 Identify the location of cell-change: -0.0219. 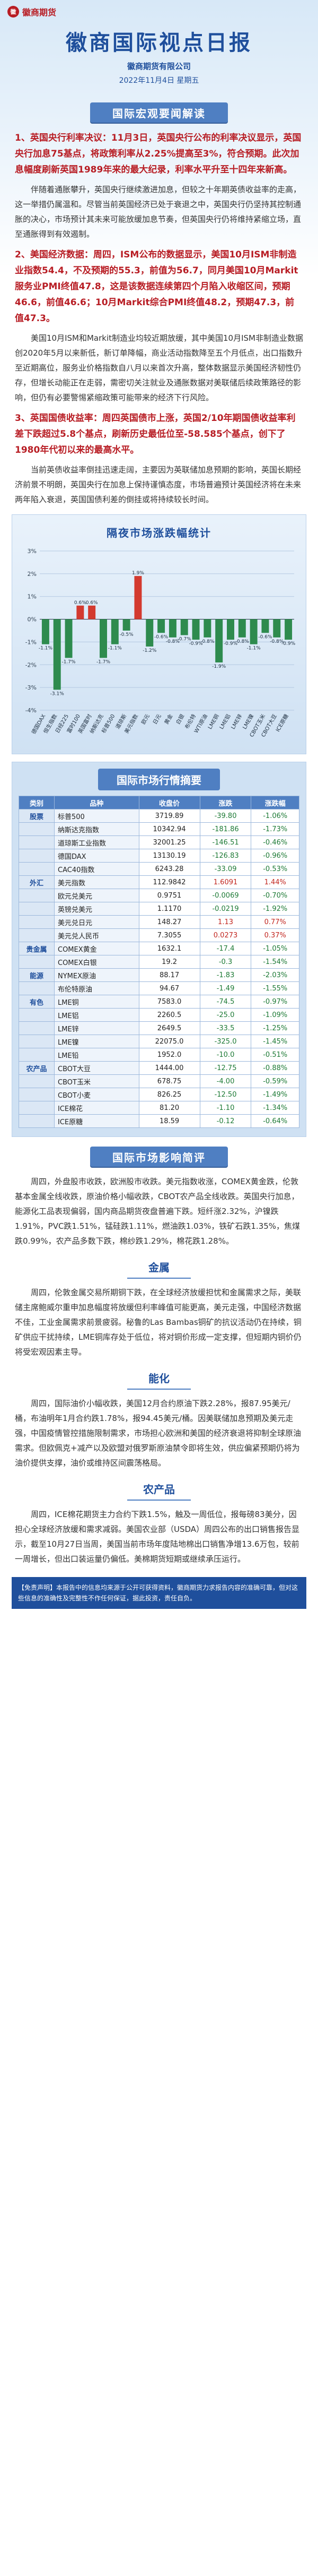
(225, 909).